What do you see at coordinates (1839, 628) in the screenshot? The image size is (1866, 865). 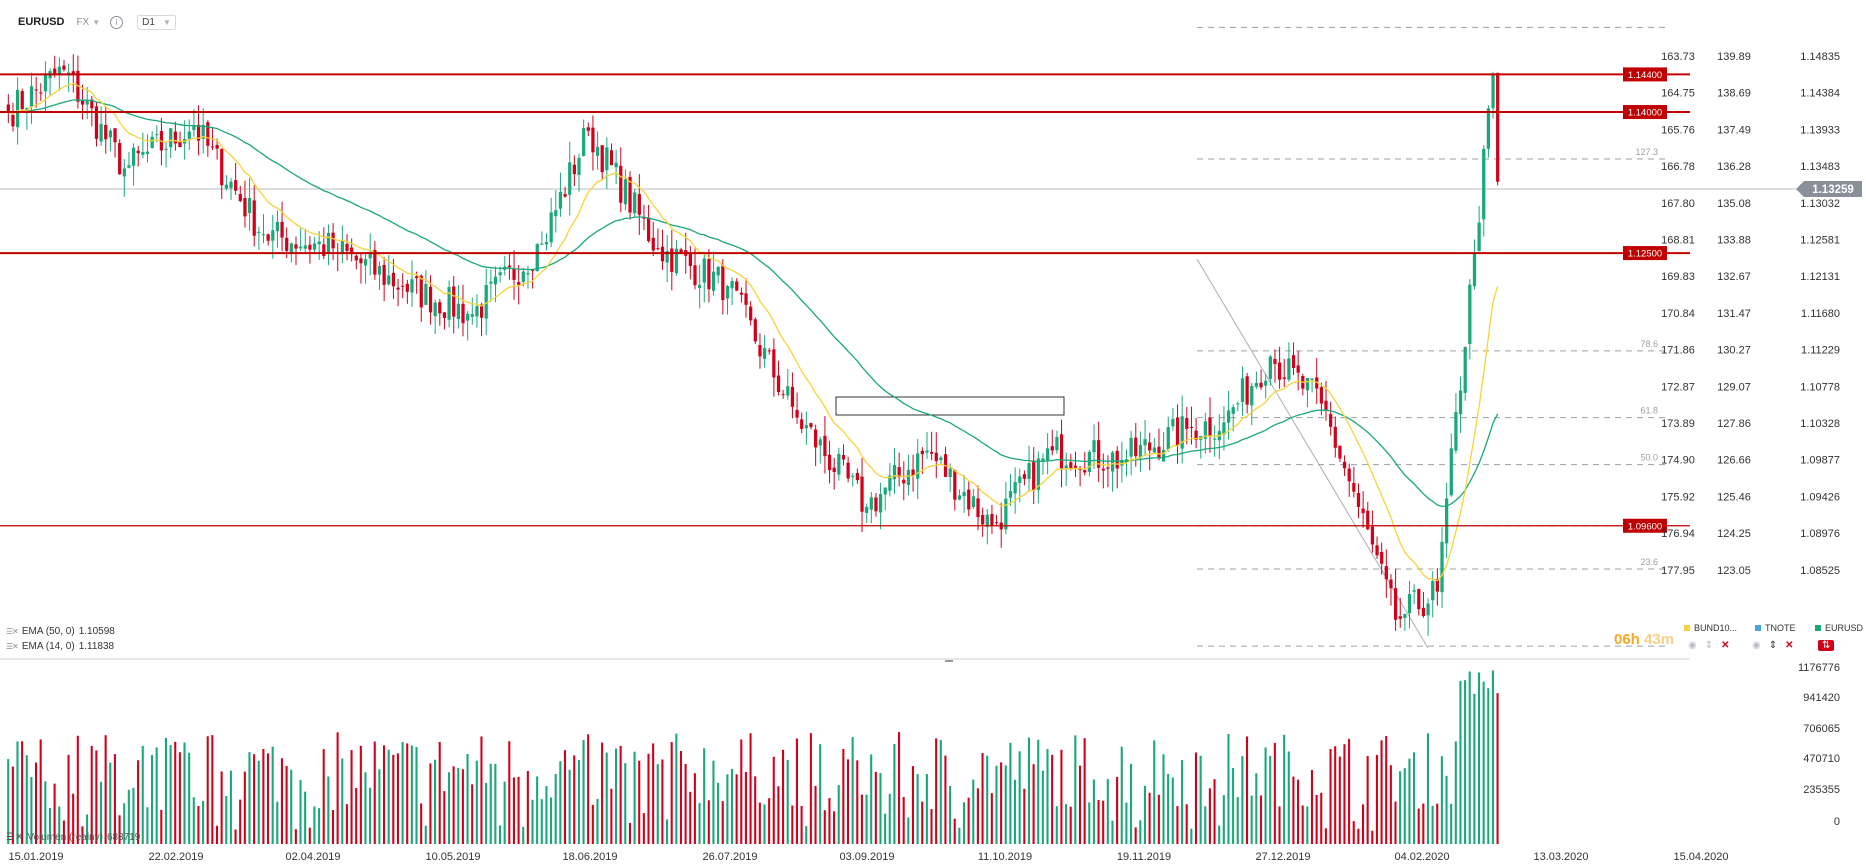 I see `legend-eurusd: EURUSD` at bounding box center [1839, 628].